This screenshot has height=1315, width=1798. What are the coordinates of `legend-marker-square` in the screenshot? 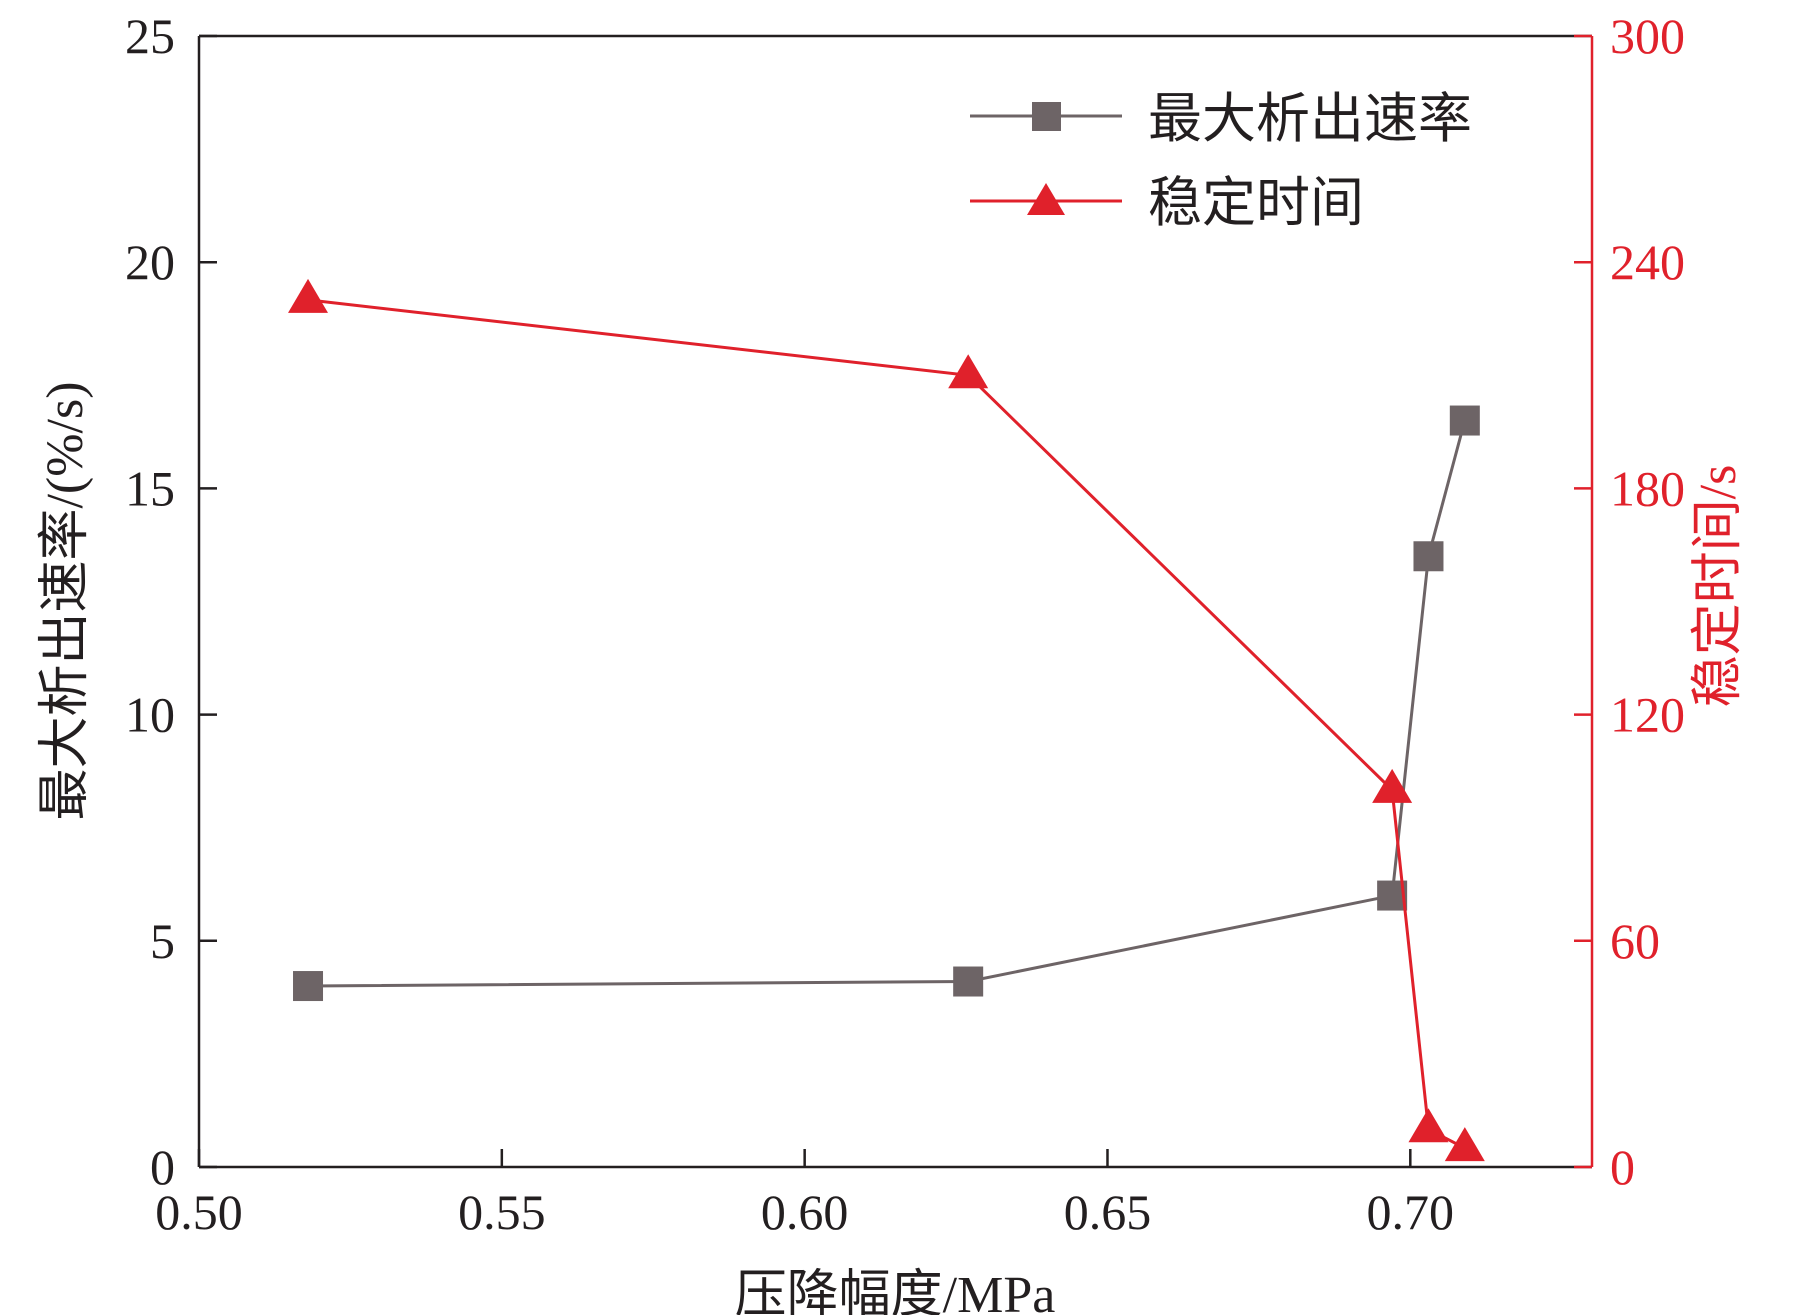 It's located at (1046, 116).